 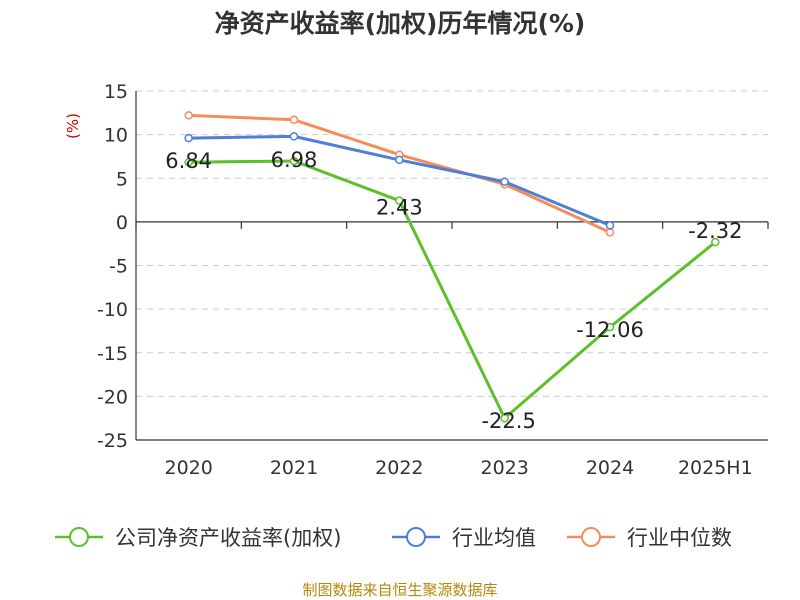 I want to click on data-label: -12.06, so click(x=610, y=330).